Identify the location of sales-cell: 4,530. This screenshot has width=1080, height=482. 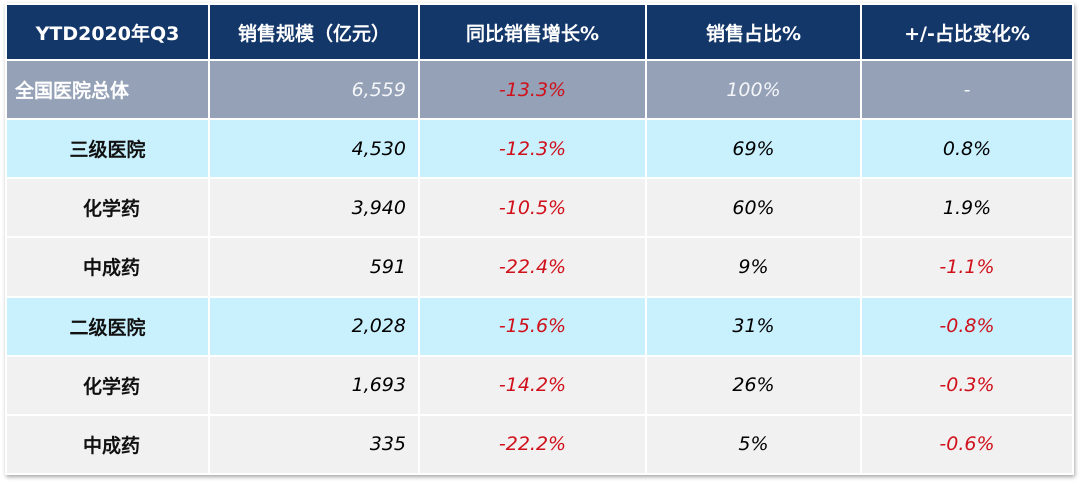
(314, 149).